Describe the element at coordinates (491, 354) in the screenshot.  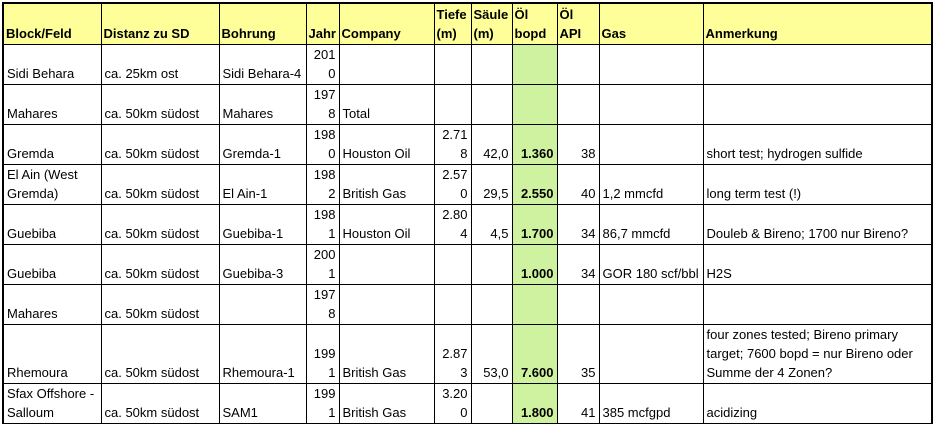
I see `cell-saeule: 53,0` at that location.